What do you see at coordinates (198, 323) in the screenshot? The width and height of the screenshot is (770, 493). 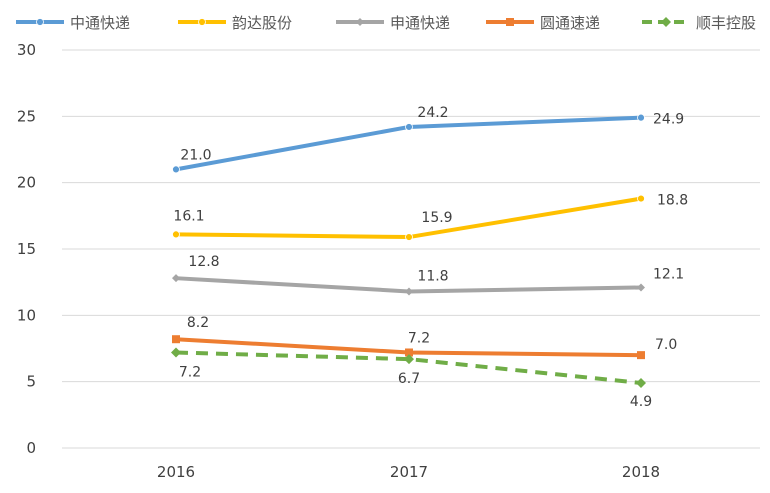 I see `data-label: 8.2` at bounding box center [198, 323].